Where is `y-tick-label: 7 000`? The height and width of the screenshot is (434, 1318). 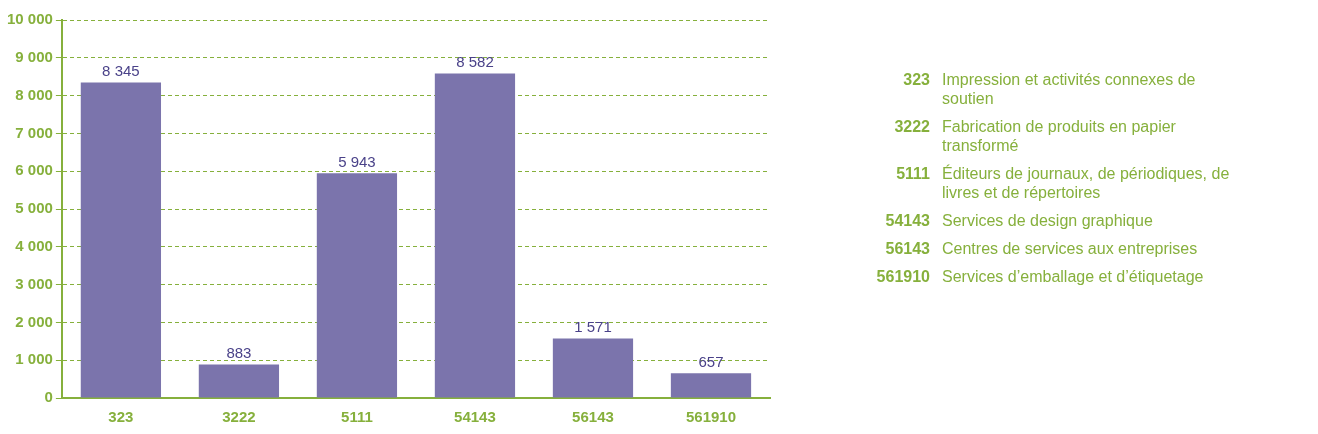 y-tick-label: 7 000 is located at coordinates (34, 132).